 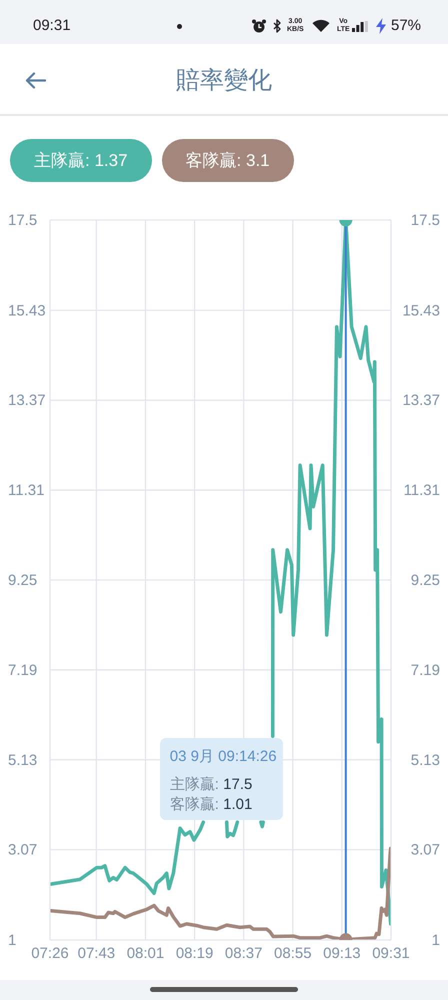 What do you see at coordinates (425, 220) in the screenshot?
I see `y2-tick-label: 17.5` at bounding box center [425, 220].